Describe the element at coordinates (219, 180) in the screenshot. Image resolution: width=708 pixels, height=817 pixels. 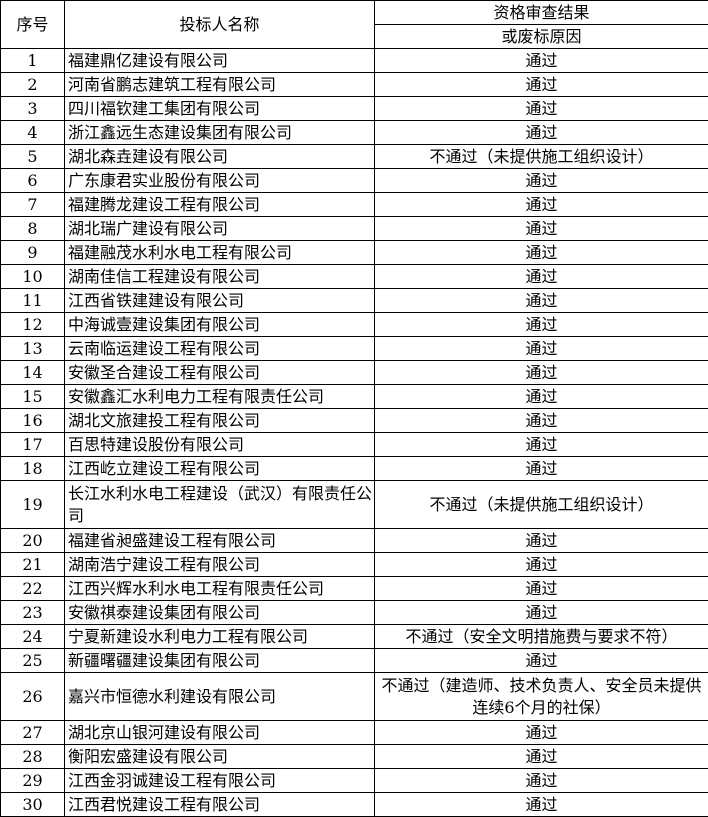
I see `bidder-name: 广东康君实业股份有限公司` at that location.